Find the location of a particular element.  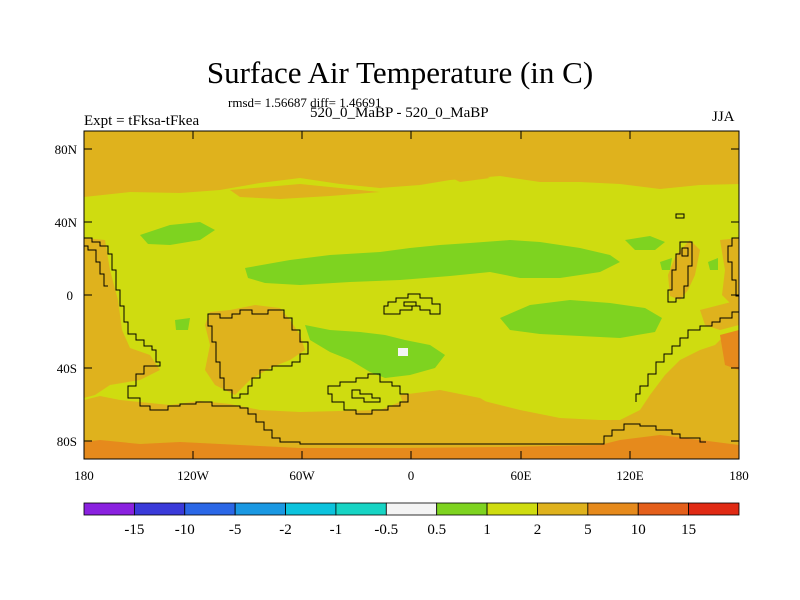

lat-label: 80N is located at coordinates (66, 149).